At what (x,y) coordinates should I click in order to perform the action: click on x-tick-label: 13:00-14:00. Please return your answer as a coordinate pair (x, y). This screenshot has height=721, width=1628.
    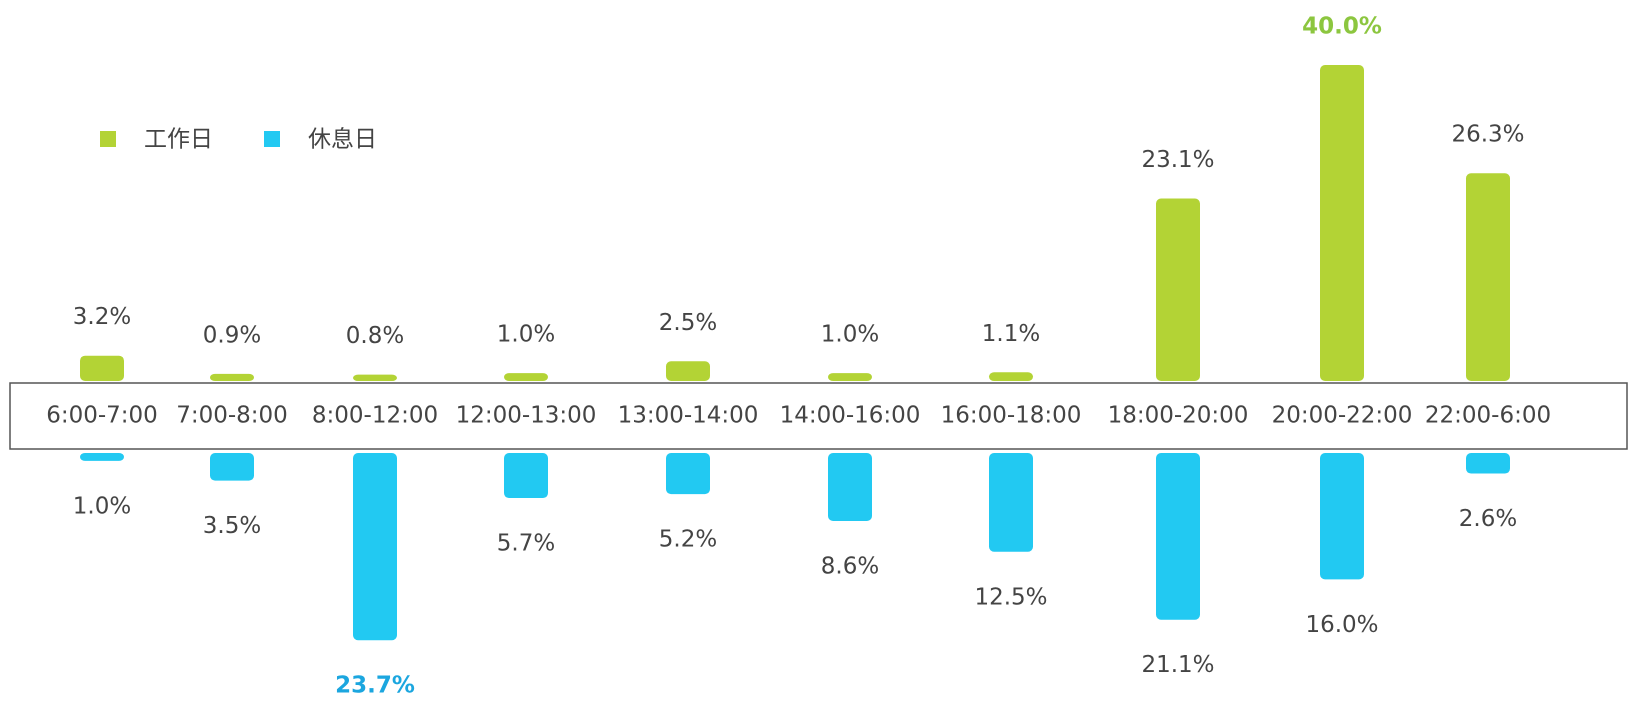
    Looking at the image, I should click on (688, 416).